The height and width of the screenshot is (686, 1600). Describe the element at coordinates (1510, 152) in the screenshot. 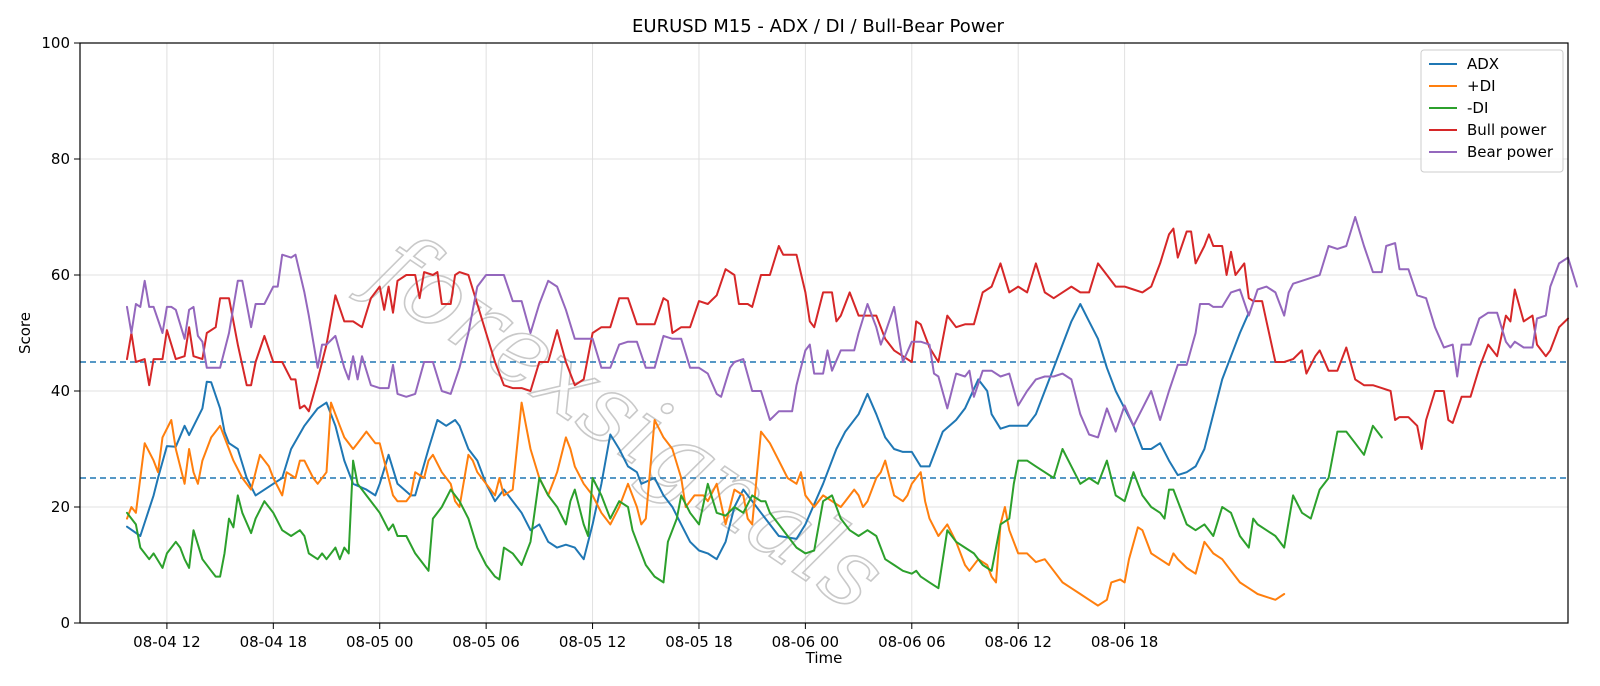

I see `legend-label: Bear power` at that location.